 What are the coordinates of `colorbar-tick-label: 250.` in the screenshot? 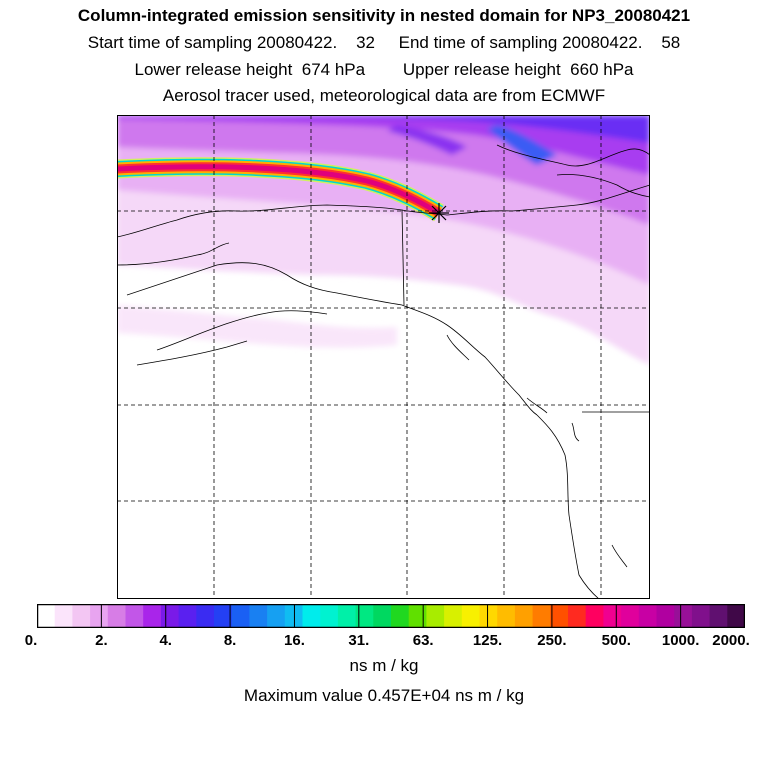 It's located at (552, 640).